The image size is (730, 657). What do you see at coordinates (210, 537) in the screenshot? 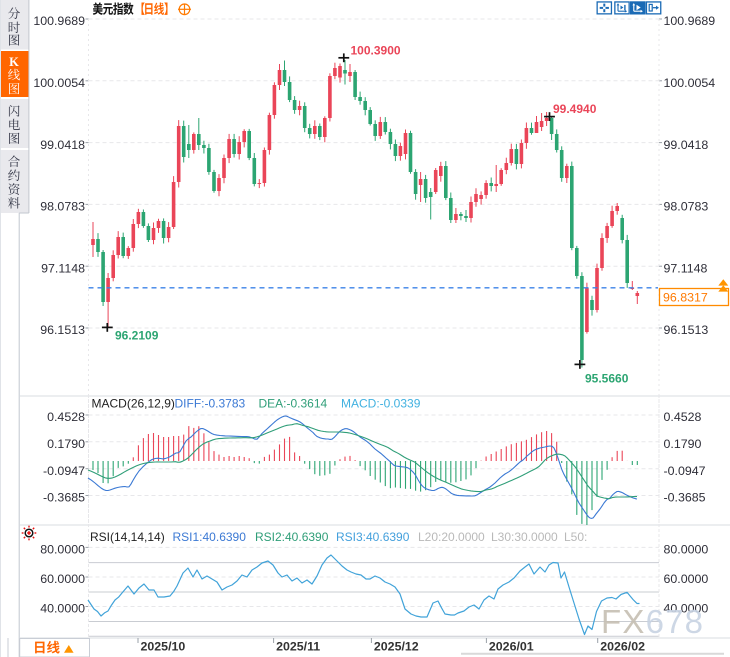
I see `svg-text: RSI1:40.6390` at bounding box center [210, 537].